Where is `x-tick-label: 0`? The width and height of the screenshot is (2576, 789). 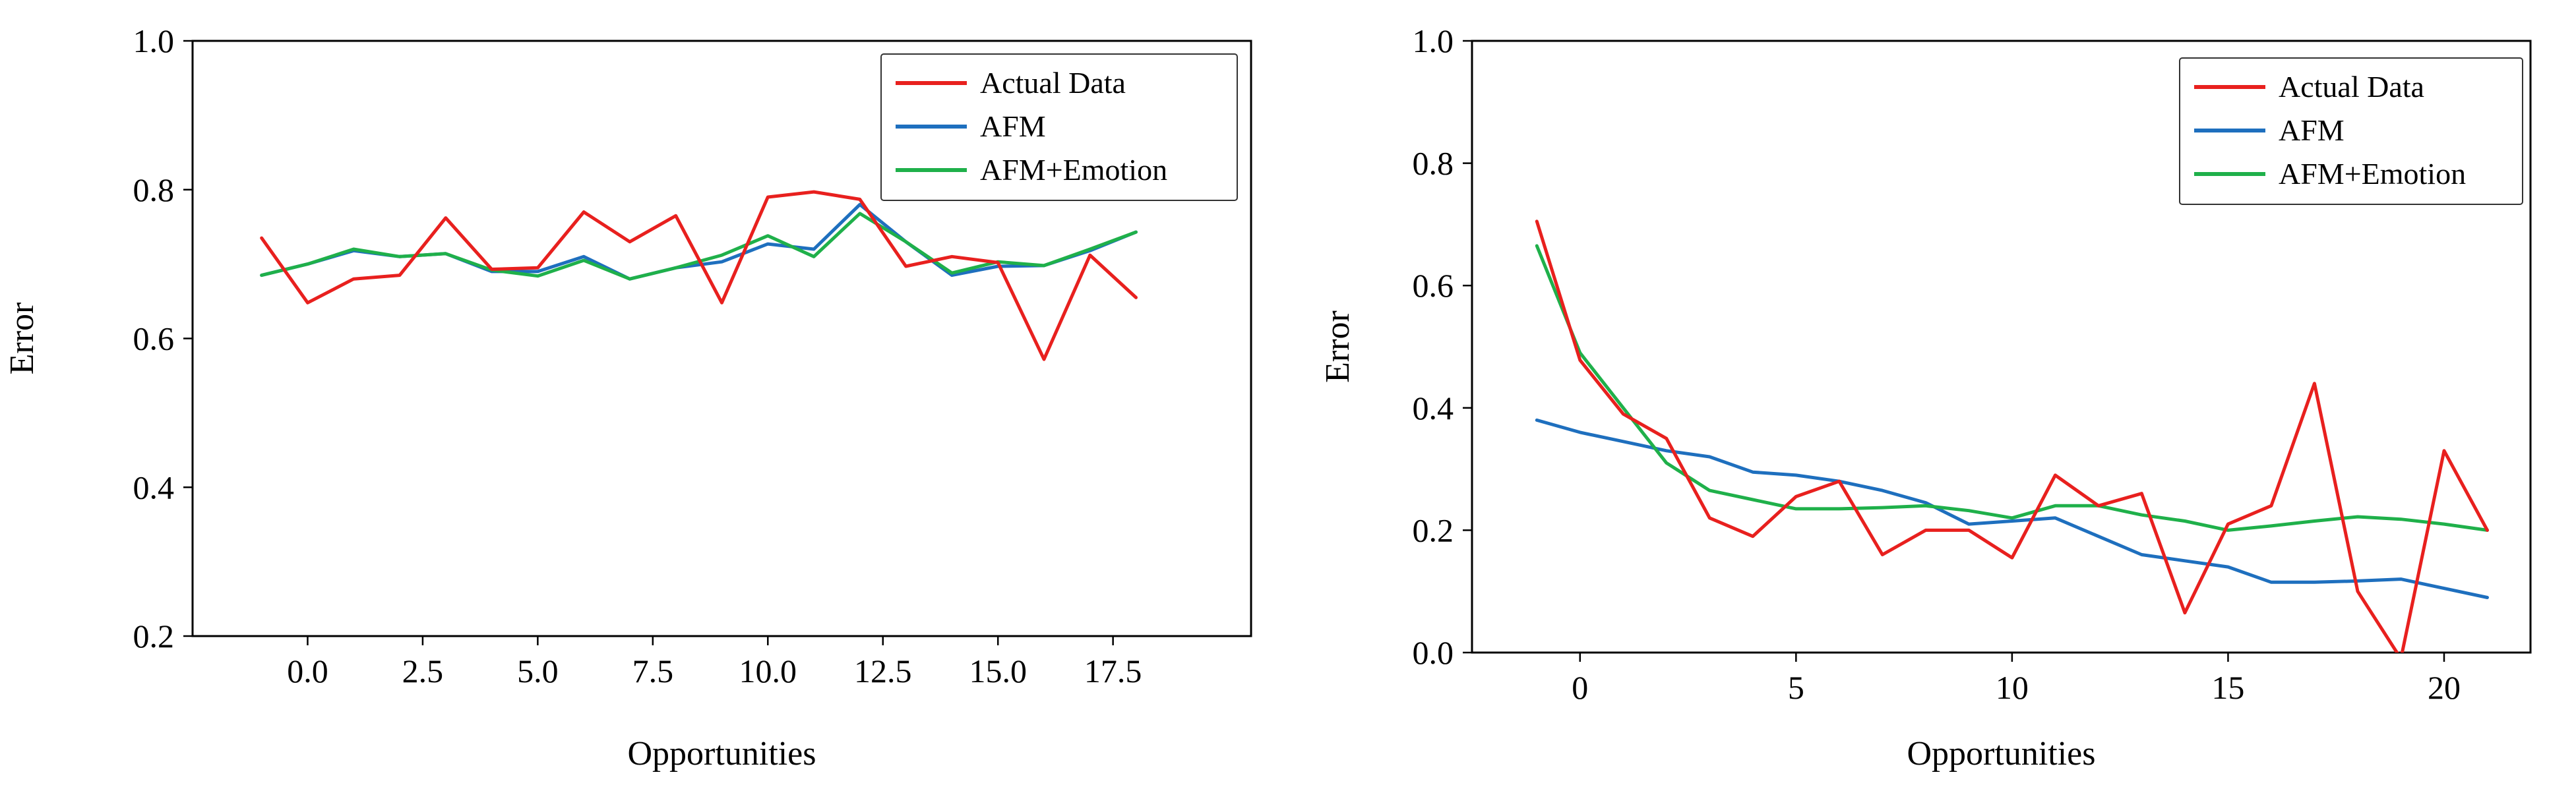 x-tick-label: 0 is located at coordinates (1580, 687).